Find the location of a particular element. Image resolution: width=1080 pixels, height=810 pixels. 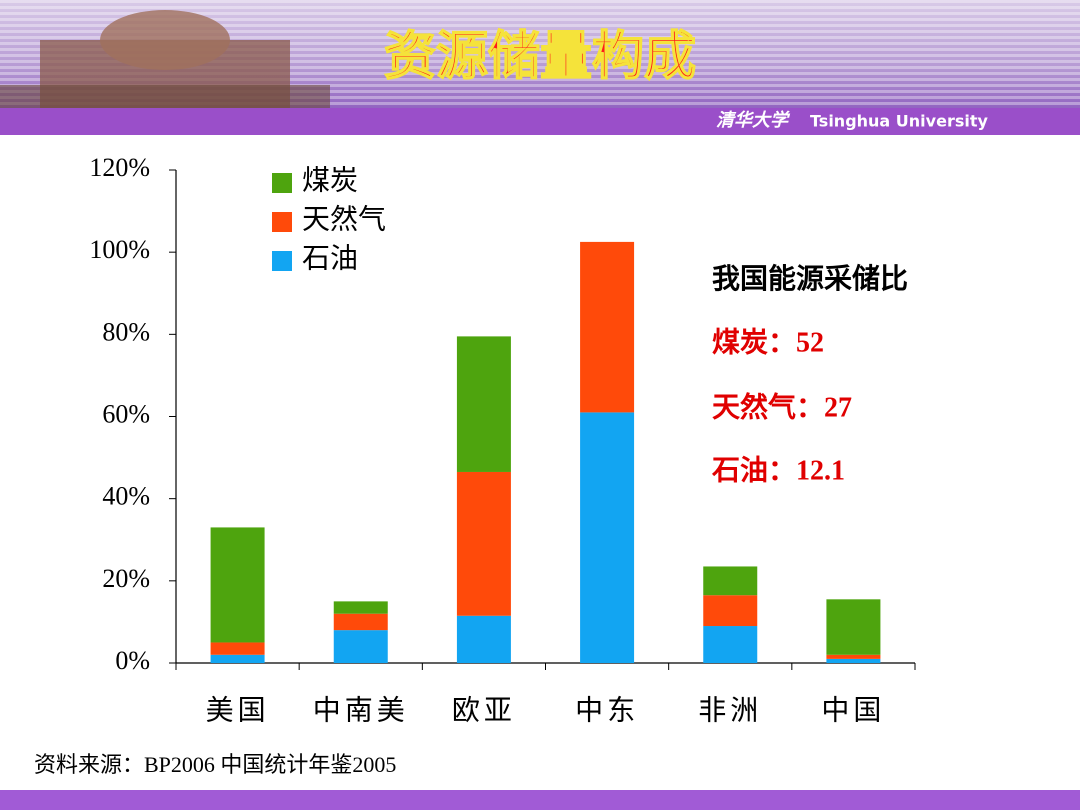

x-tick-label: 中南美 is located at coordinates (361, 710).